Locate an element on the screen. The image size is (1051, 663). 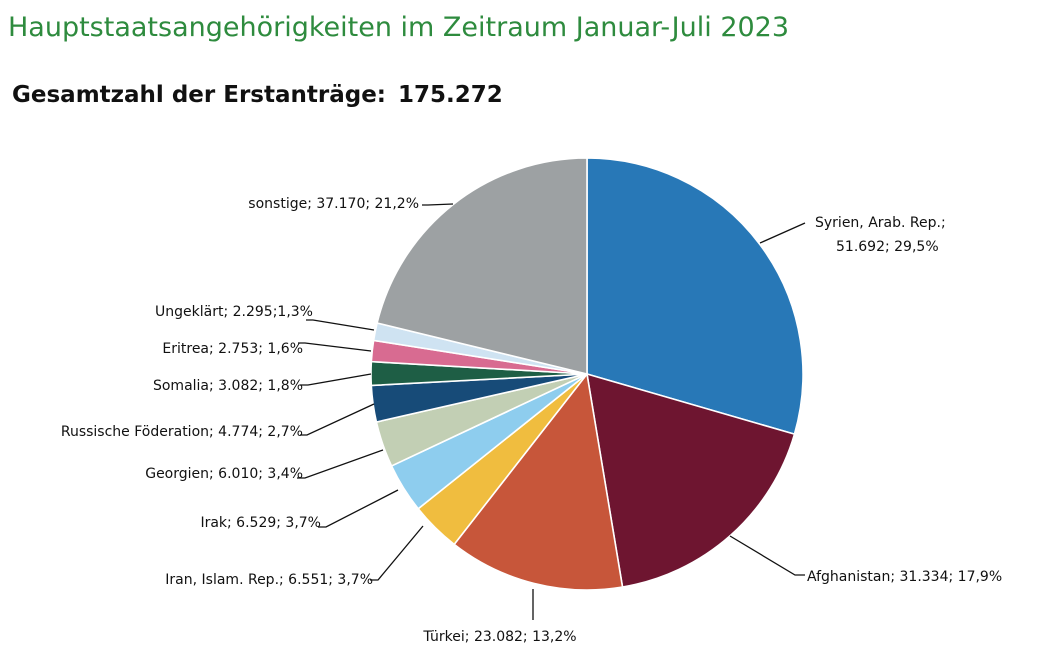
total-label: Gesamtzahl der Erstanträge: is located at coordinates (199, 95).